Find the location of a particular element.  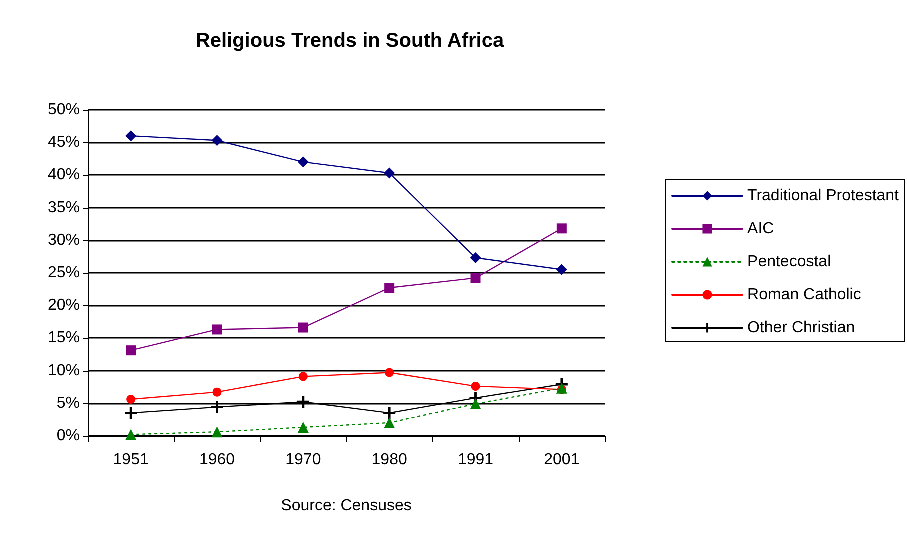

legend-label: AIC is located at coordinates (761, 229).